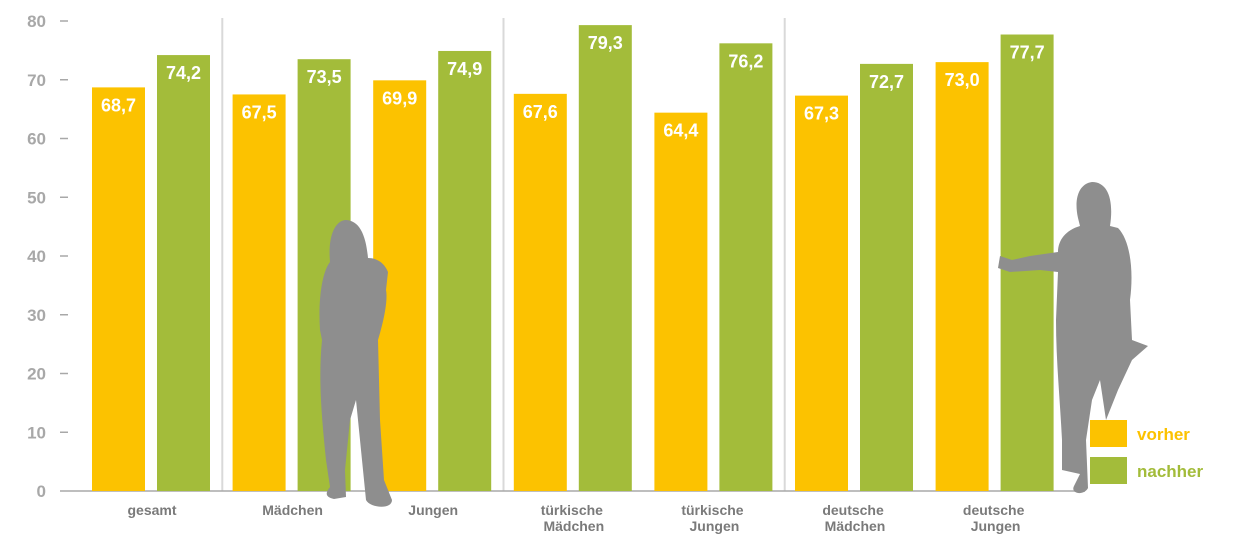 The width and height of the screenshot is (1236, 543). I want to click on value-label: 74,9, so click(464, 69).